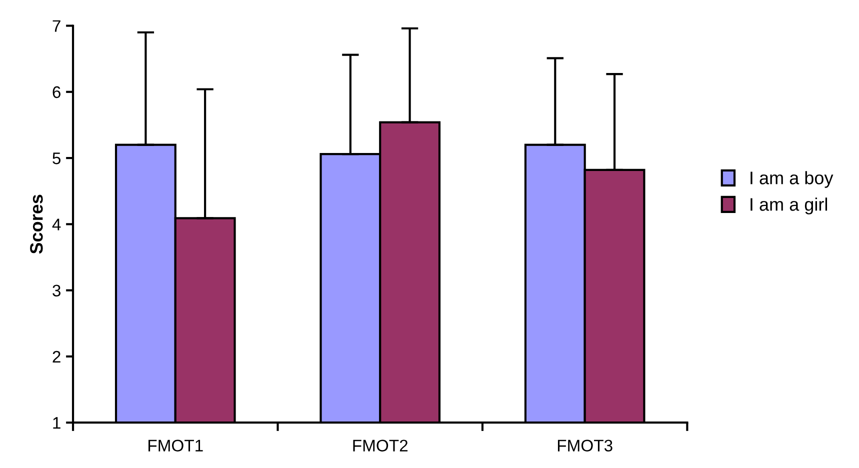 This screenshot has height=468, width=859. What do you see at coordinates (36, 224) in the screenshot?
I see `y-axis-title: Scores` at bounding box center [36, 224].